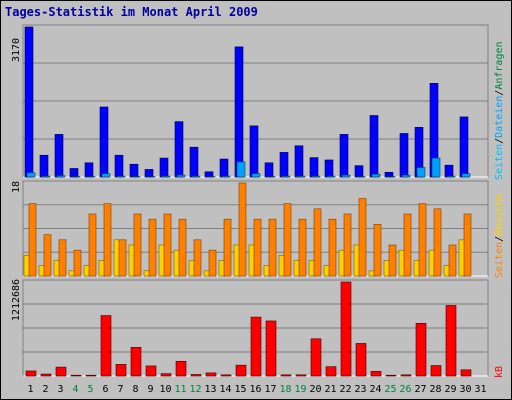  I want to click on x-tick-label: 13, so click(210, 389).